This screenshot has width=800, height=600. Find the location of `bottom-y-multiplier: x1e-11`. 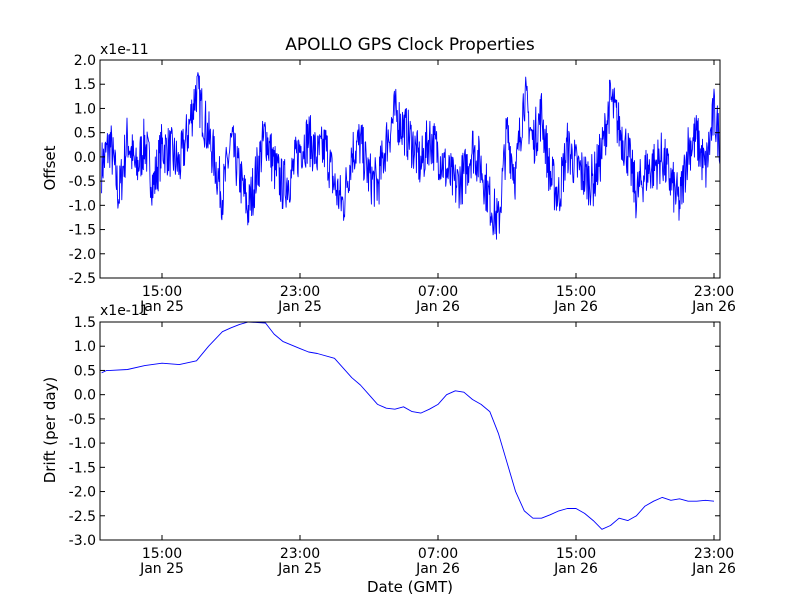

bottom-y-multiplier: x1e-11 is located at coordinates (124, 311).